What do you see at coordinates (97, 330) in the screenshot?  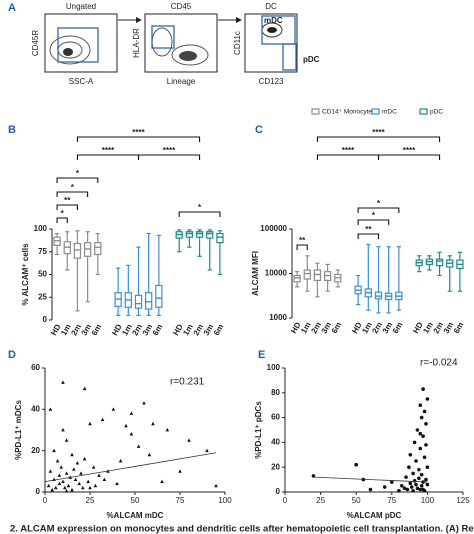 I see `x-tick-label: 6m` at bounding box center [97, 330].